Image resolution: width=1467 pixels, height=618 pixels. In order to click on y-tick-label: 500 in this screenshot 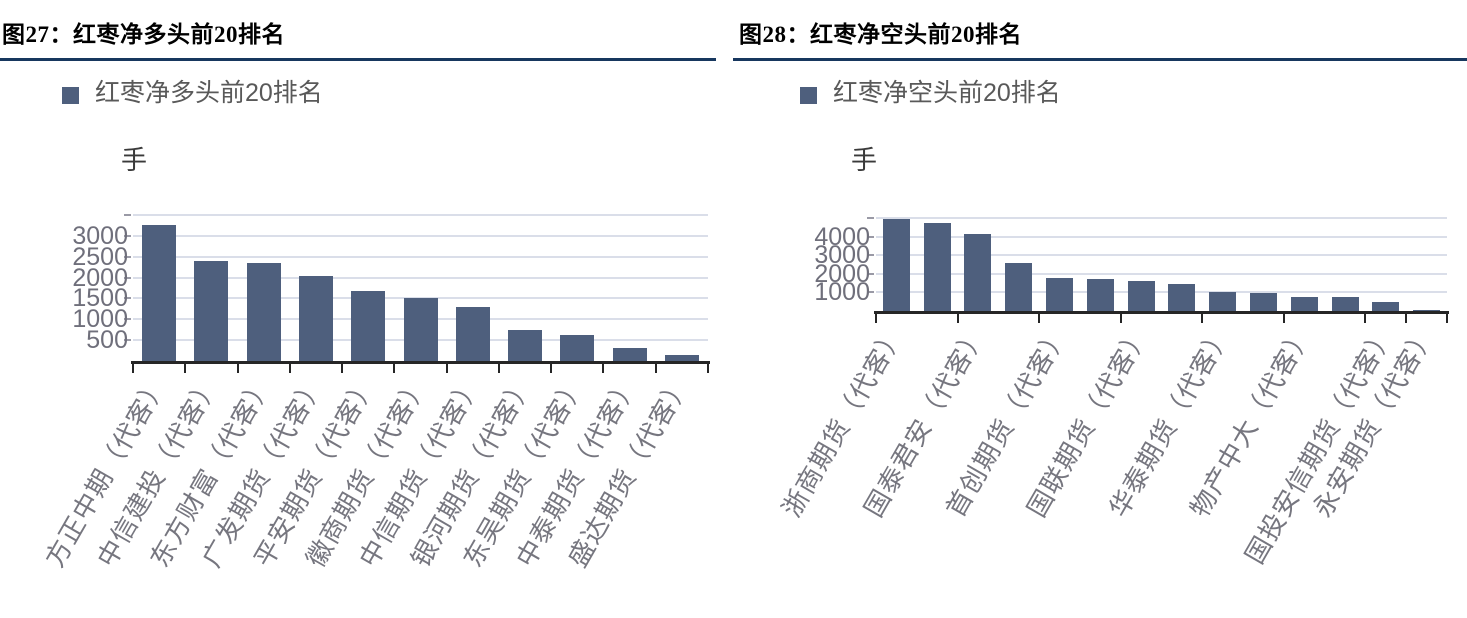, I will do `click(107, 340)`.